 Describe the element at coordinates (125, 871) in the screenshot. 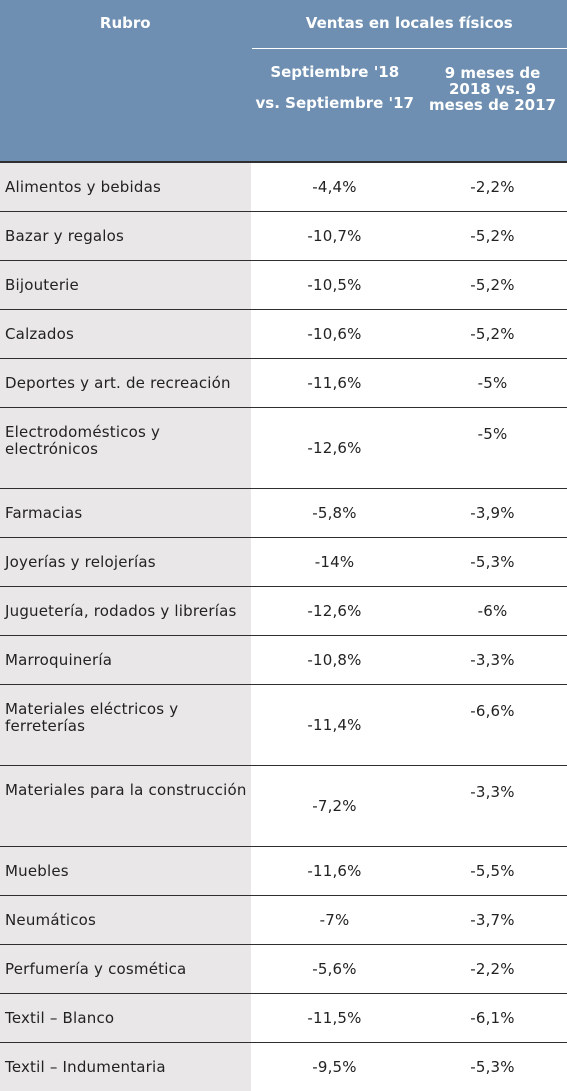

I see `rubro-cell: Muebles` at that location.